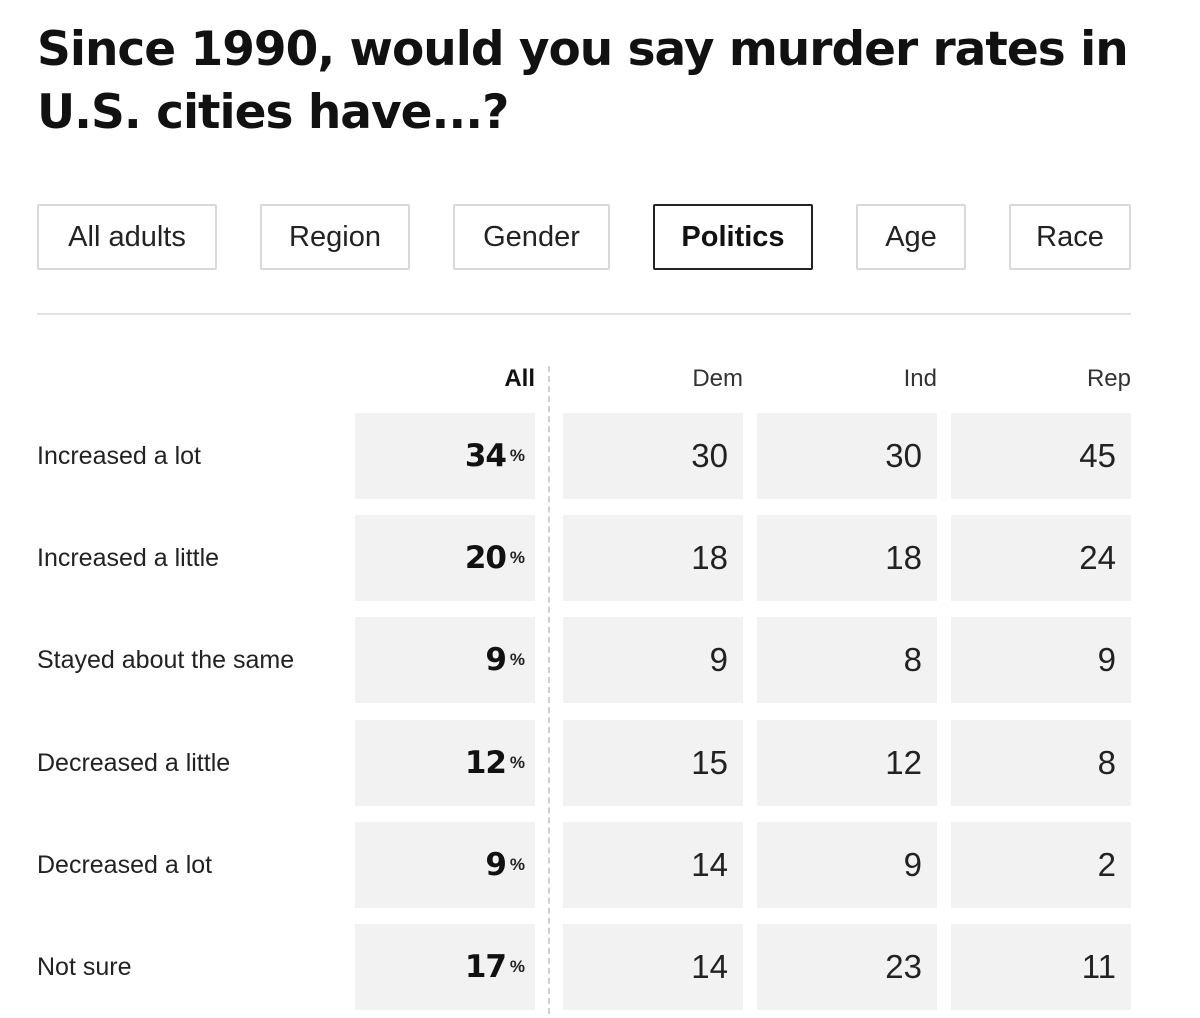  What do you see at coordinates (127, 237) in the screenshot?
I see `tab-all-adults: All adults` at bounding box center [127, 237].